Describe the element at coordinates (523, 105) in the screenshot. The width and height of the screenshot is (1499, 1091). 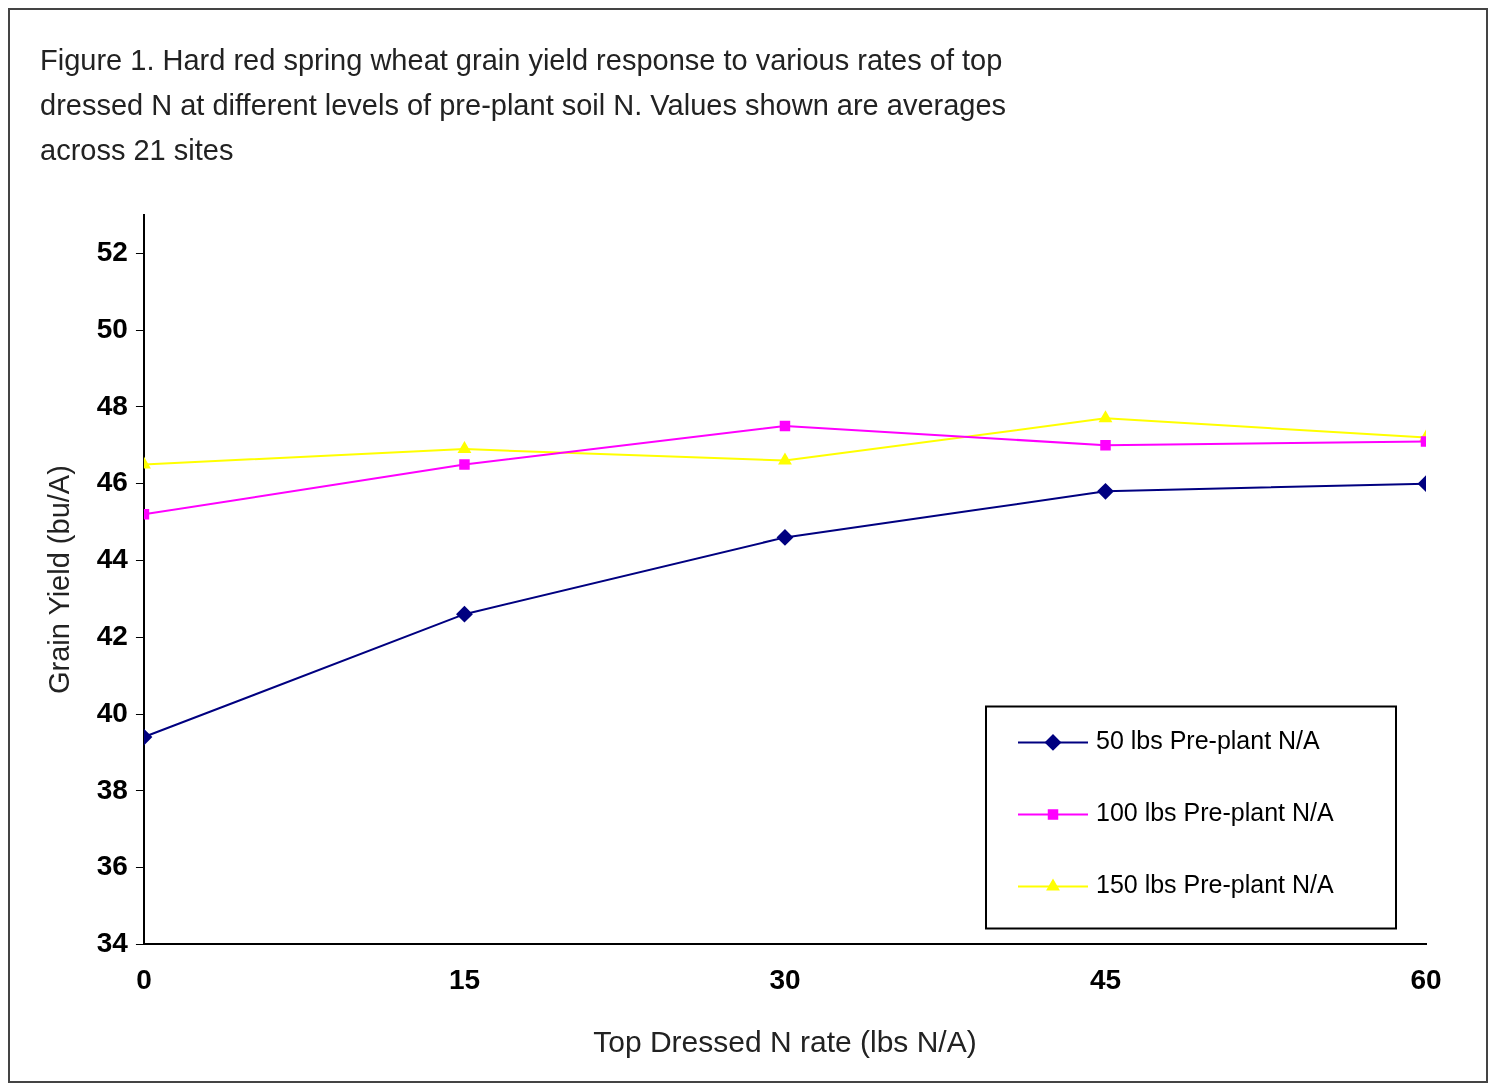
I see `text: dressed N at different levels of pre-plant soil N. Values shown are averages` at that location.